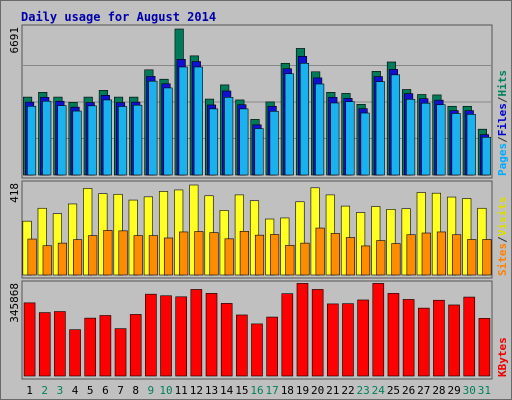 The width and height of the screenshot is (512, 400). I want to click on x-tick-label: 12, so click(196, 390).